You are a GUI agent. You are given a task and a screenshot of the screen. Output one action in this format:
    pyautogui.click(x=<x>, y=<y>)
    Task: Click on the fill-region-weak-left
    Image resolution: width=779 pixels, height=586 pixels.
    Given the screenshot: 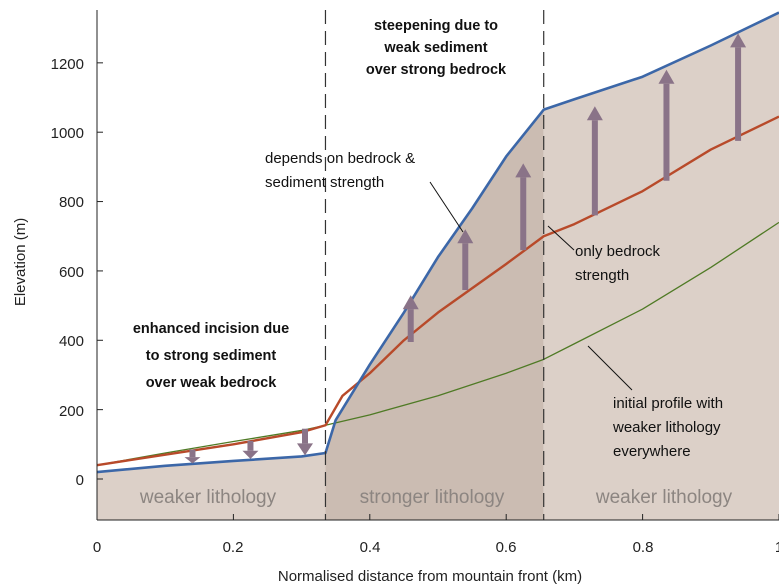 What is the action you would take?
    pyautogui.click(x=211, y=486)
    